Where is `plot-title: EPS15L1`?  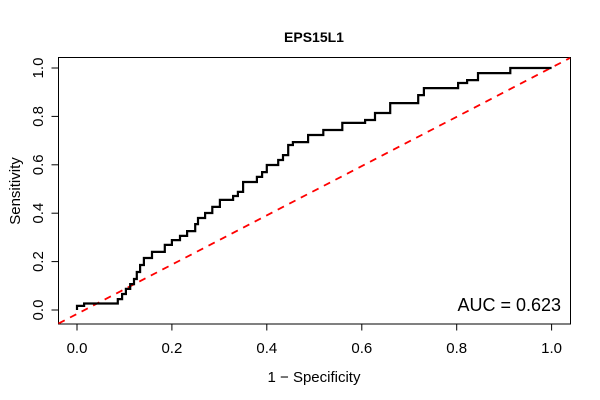 plot-title: EPS15L1 is located at coordinates (314, 37).